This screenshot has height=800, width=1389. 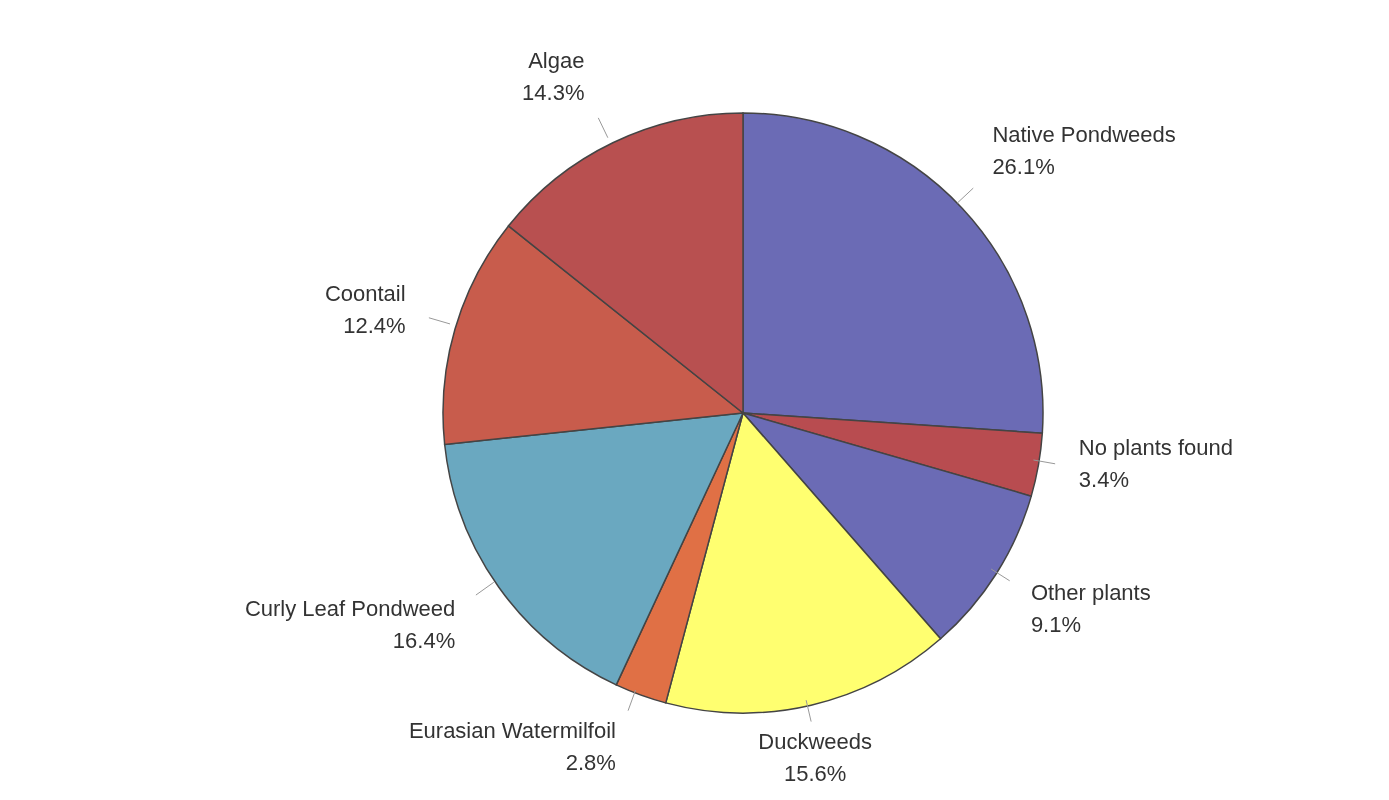 I want to click on data-label: 14.3%, so click(x=553, y=92).